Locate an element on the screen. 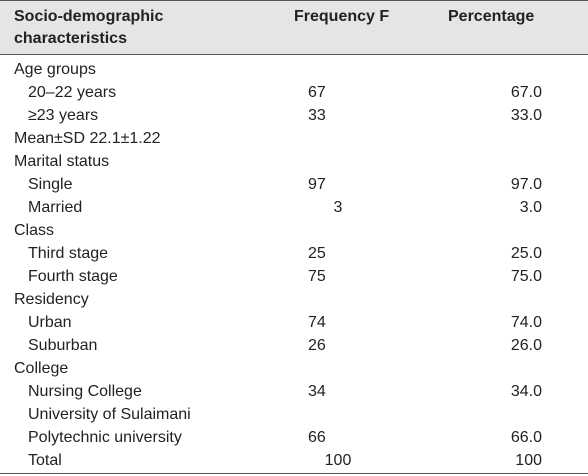 The width and height of the screenshot is (588, 476). row-label: Married is located at coordinates (55, 207).